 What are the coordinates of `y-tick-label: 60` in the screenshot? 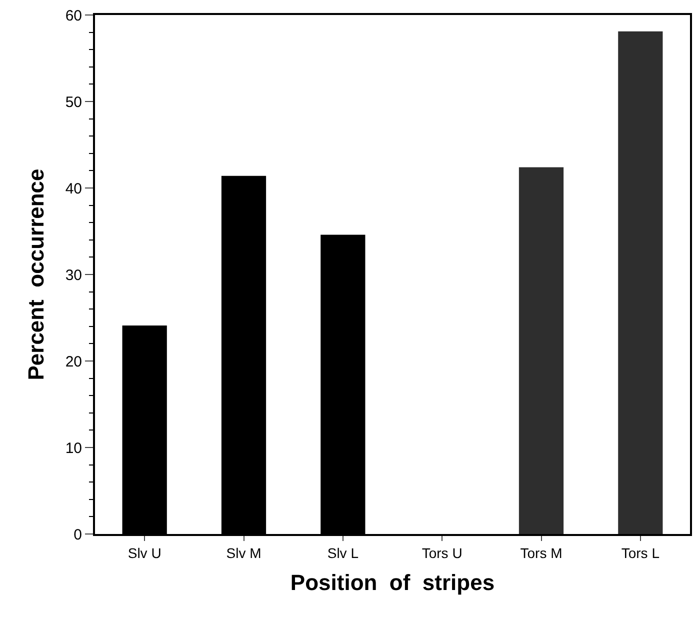 It's located at (73, 15).